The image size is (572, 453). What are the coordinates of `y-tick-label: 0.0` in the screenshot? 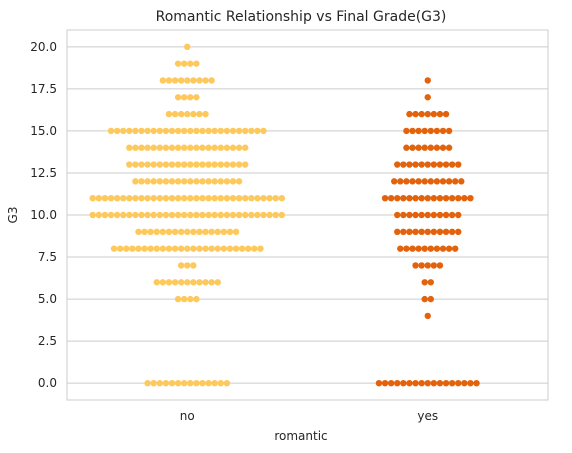 It's located at (47, 383).